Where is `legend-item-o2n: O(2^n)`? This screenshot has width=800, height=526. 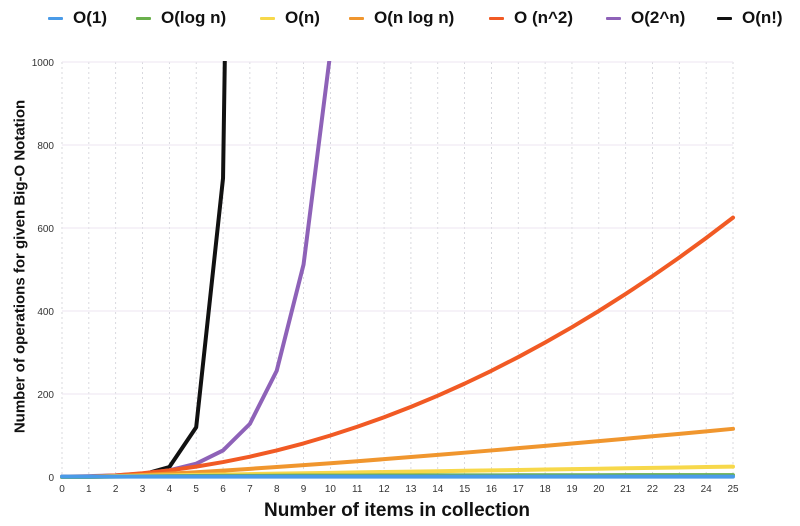
legend-item-o2n: O(2^n) is located at coordinates (645, 18).